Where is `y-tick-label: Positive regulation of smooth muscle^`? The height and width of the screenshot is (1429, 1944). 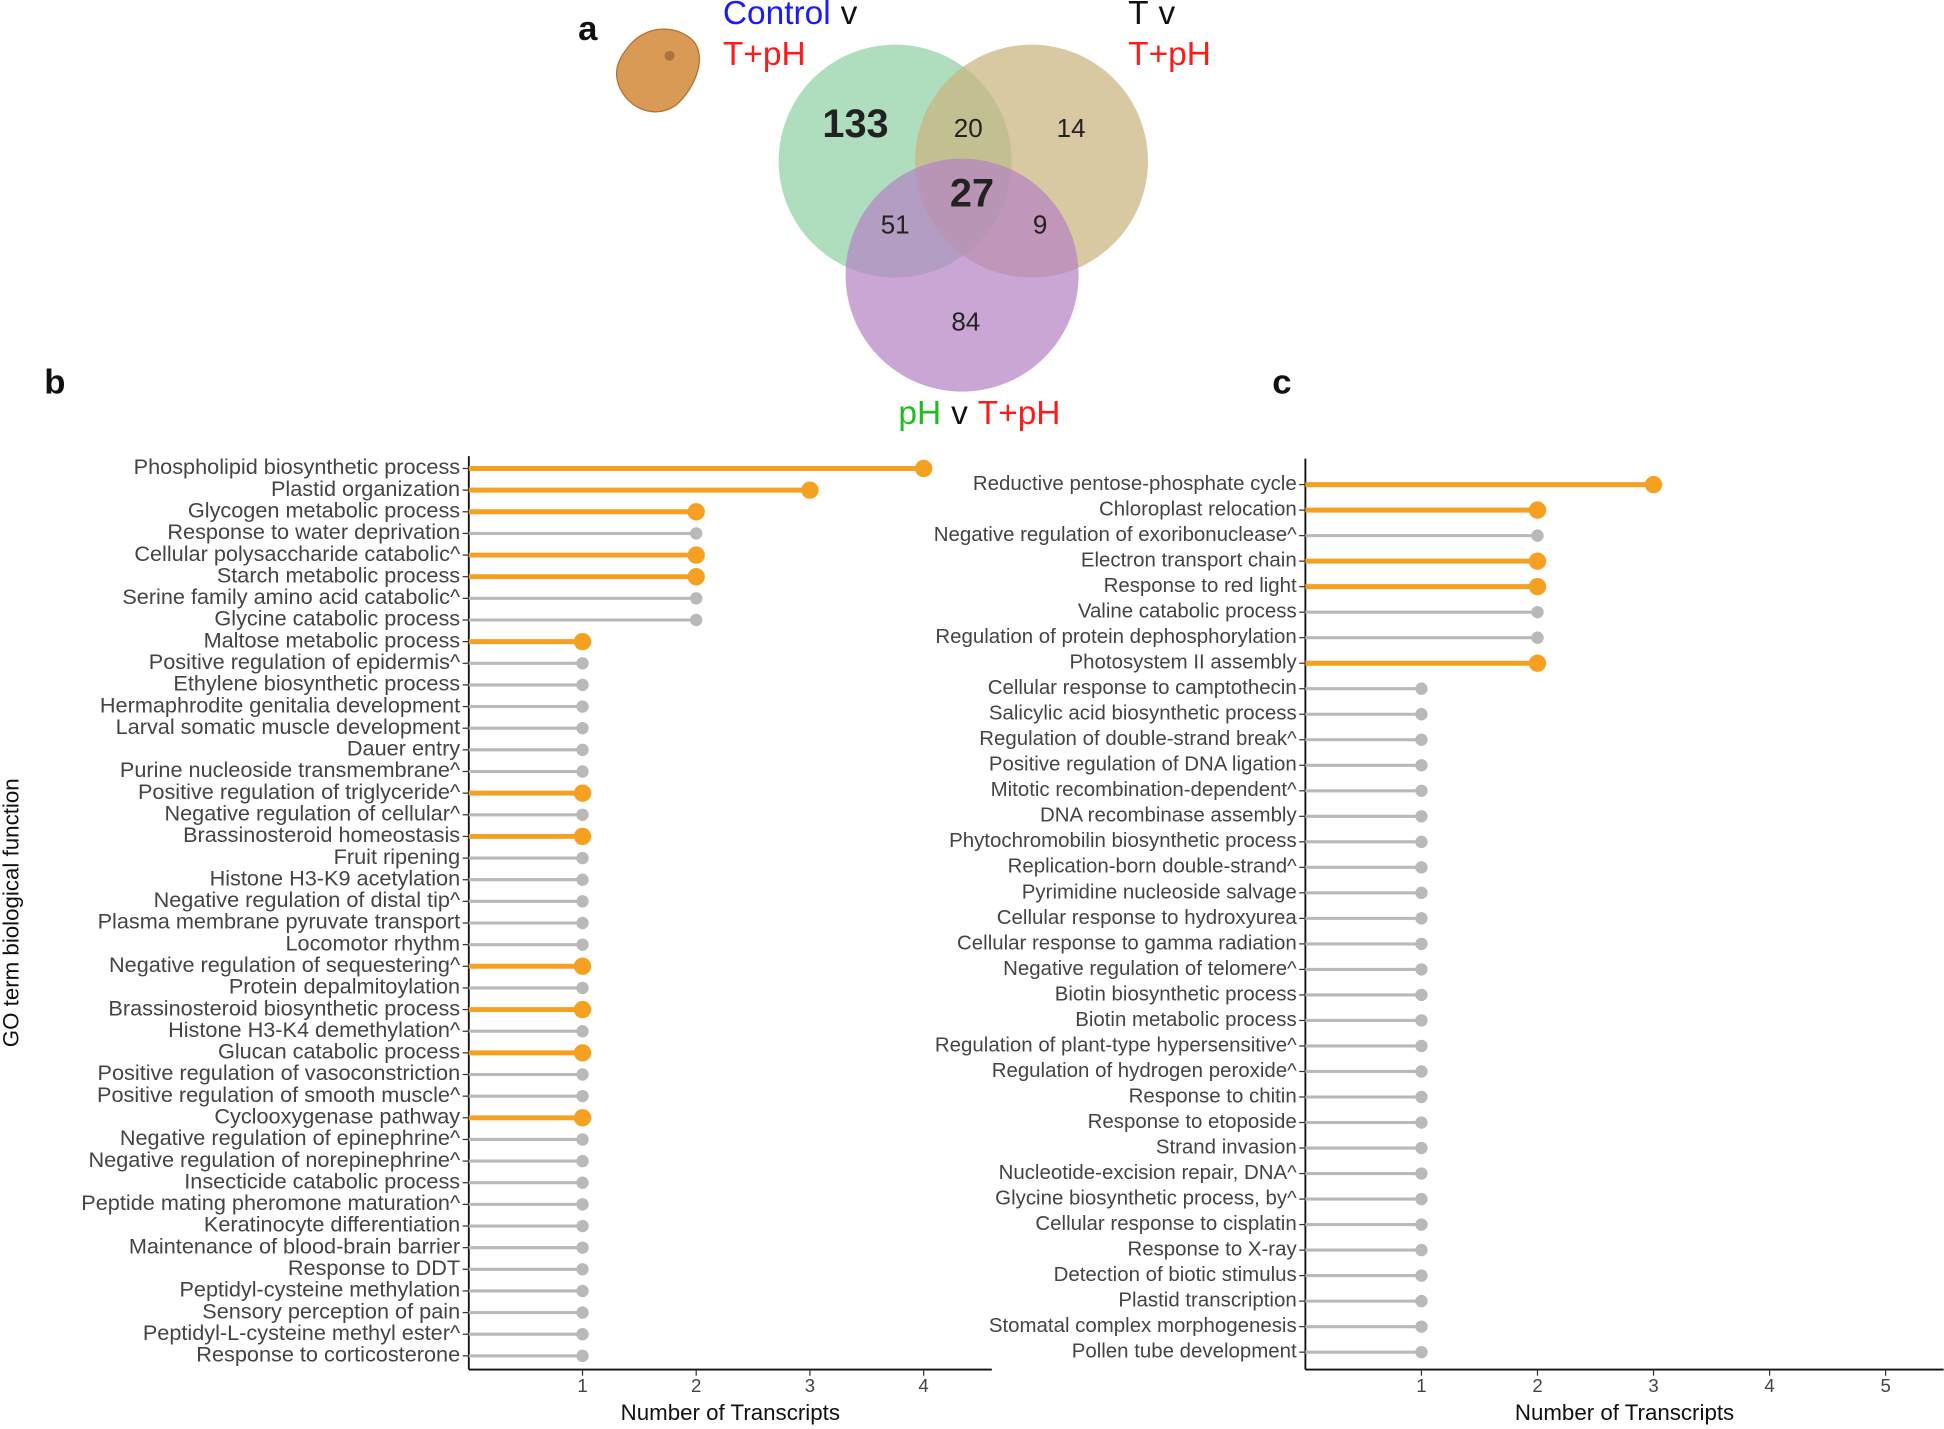 y-tick-label: Positive regulation of smooth muscle^ is located at coordinates (279, 1094).